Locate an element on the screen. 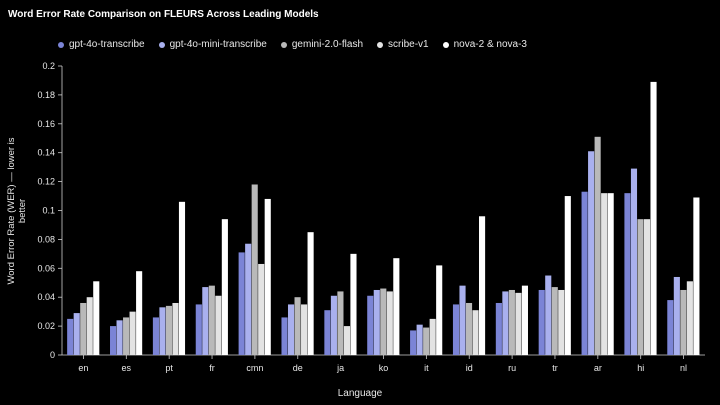 The image size is (720, 405). y-tick-label: 0.14 is located at coordinates (46, 153).